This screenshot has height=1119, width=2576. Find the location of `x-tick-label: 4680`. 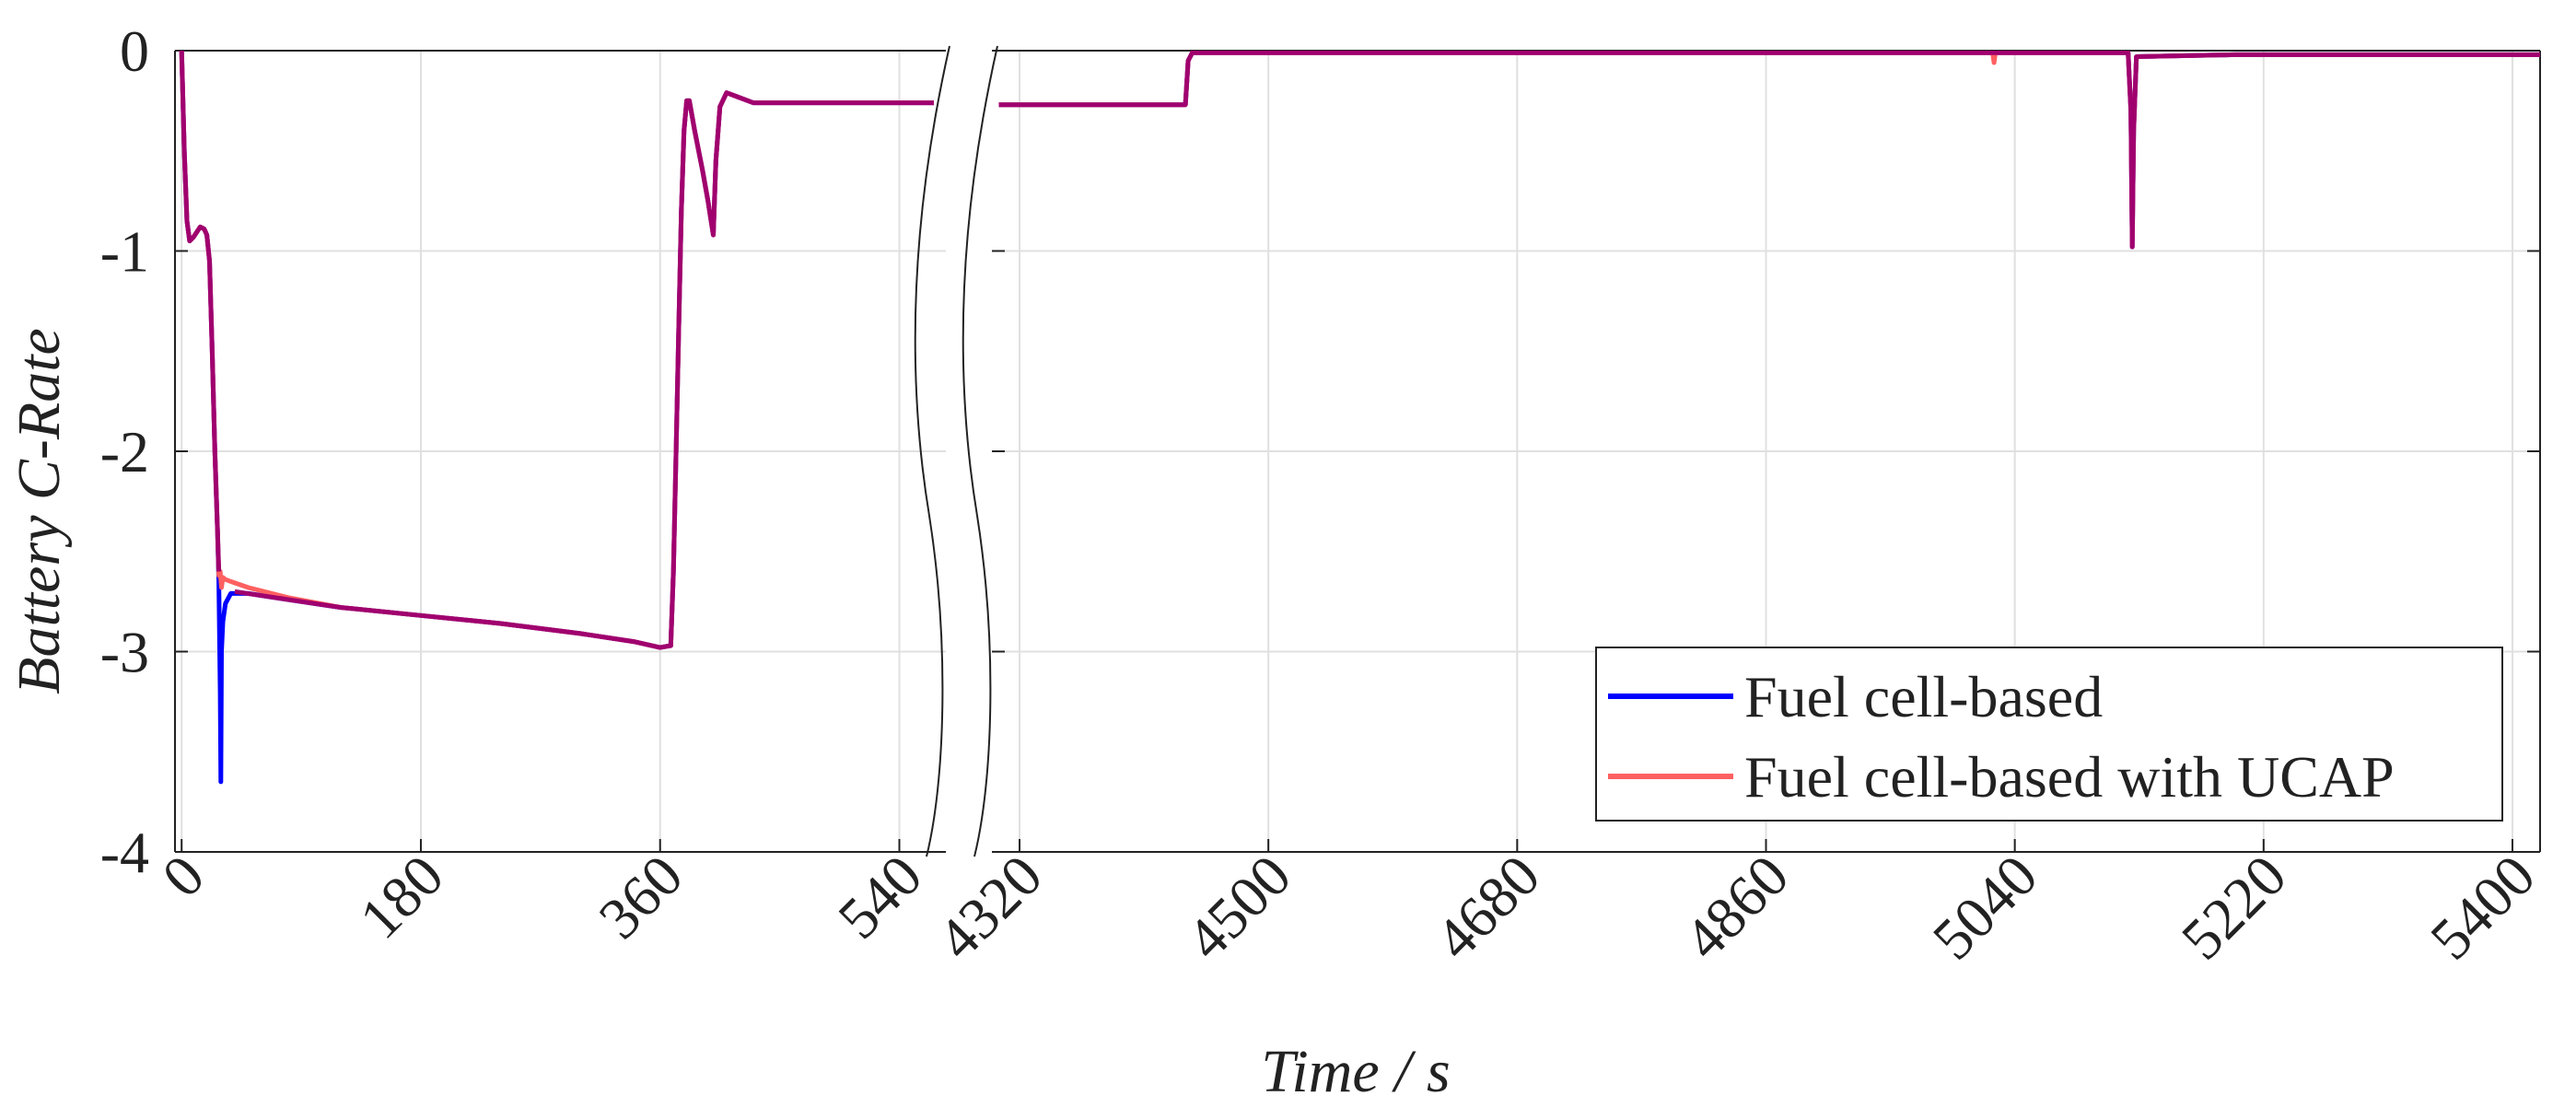

x-tick-label: 4680 is located at coordinates (1488, 908).